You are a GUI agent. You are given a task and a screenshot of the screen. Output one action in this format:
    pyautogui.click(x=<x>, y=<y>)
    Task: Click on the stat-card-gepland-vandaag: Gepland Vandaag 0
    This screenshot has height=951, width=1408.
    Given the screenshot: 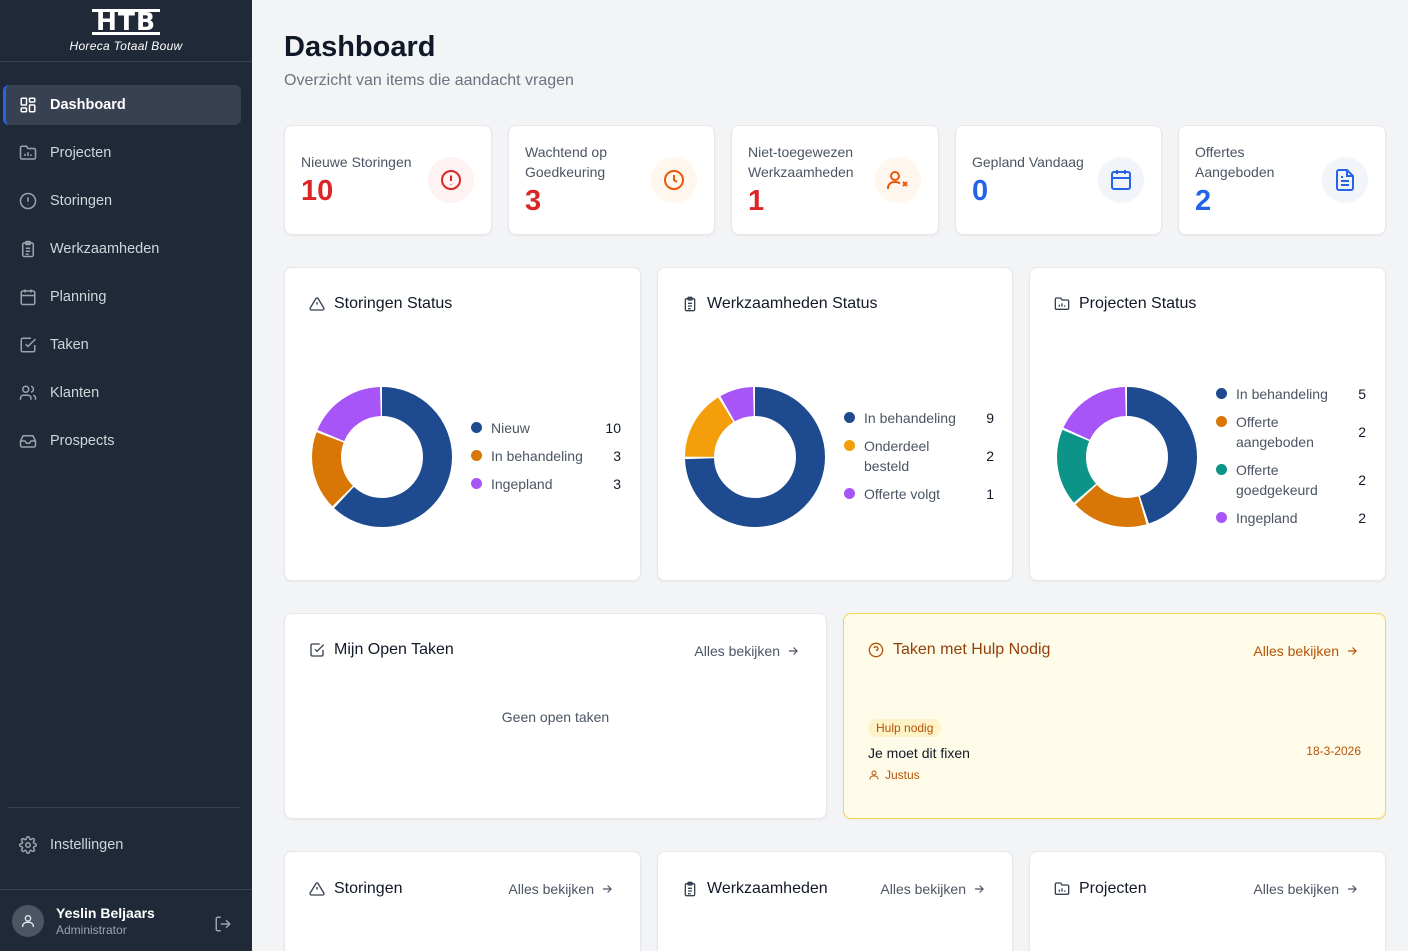 What is the action you would take?
    pyautogui.click(x=1058, y=180)
    